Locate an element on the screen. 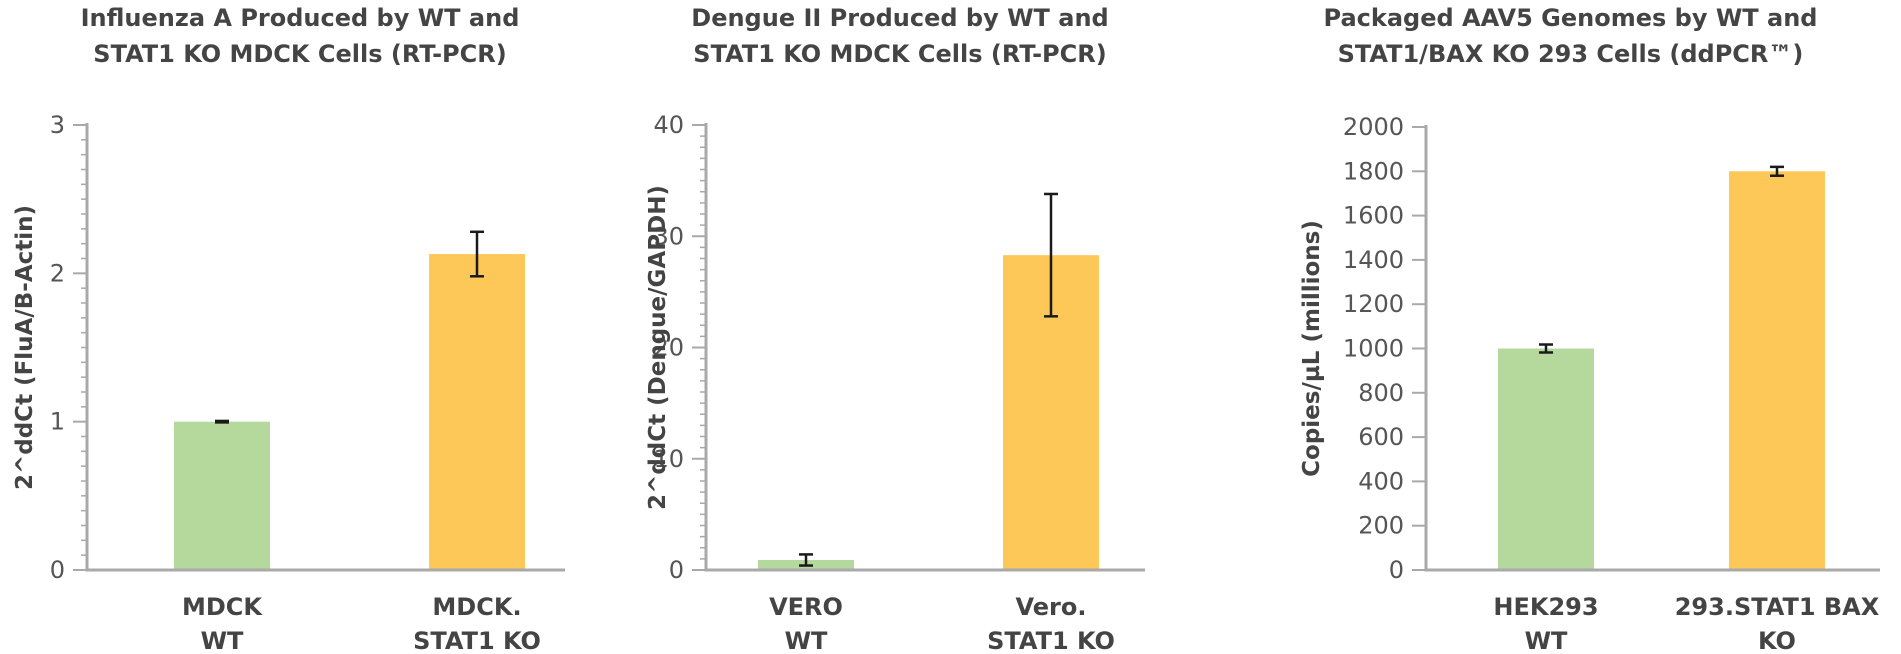 The height and width of the screenshot is (654, 1901). chart-title-line-1: Packaged AAV5 Genomes by WT and is located at coordinates (1570, 18).